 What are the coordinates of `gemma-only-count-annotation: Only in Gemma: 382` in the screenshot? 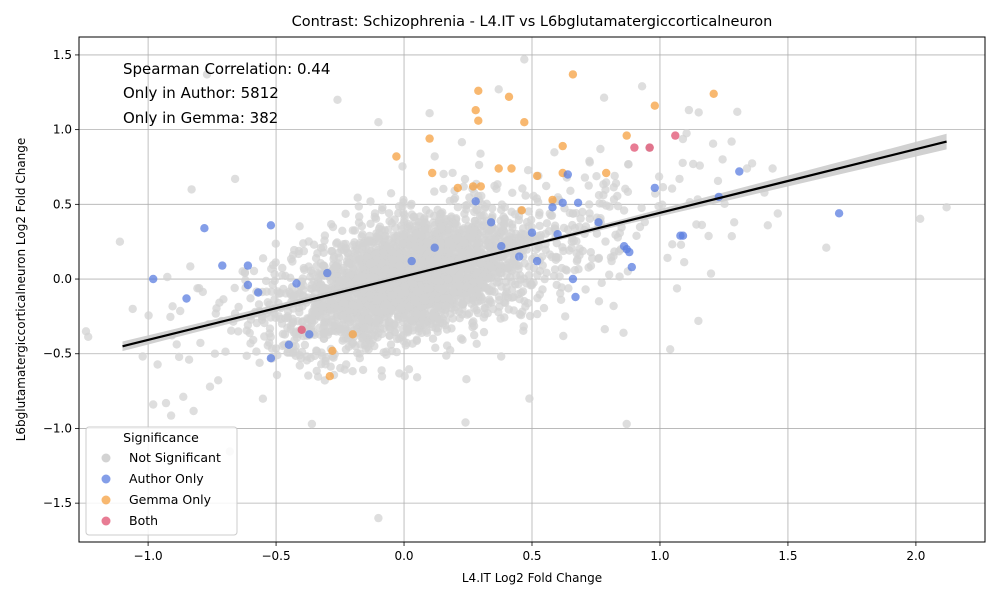 It's located at (200, 118).